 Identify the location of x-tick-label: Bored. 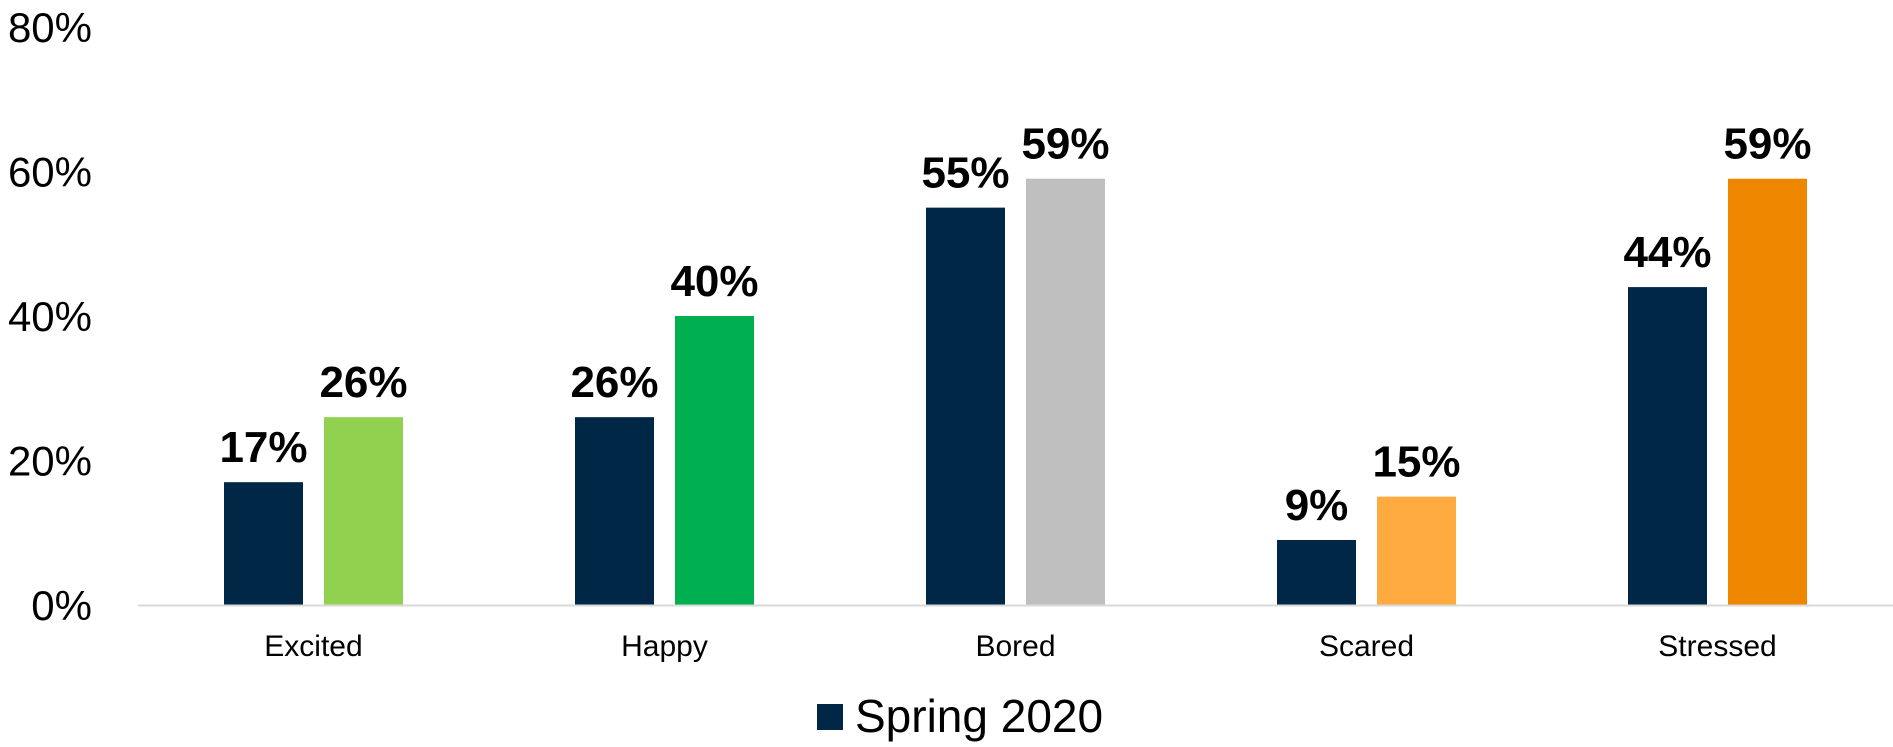
(1015, 646).